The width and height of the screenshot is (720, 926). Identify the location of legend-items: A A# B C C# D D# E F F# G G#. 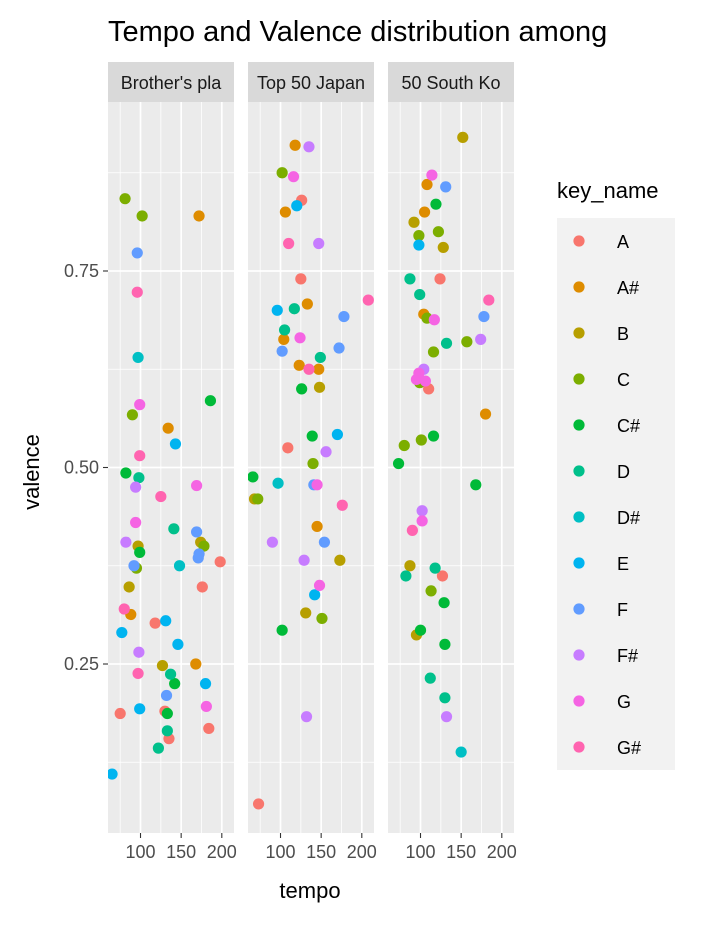
(607, 495).